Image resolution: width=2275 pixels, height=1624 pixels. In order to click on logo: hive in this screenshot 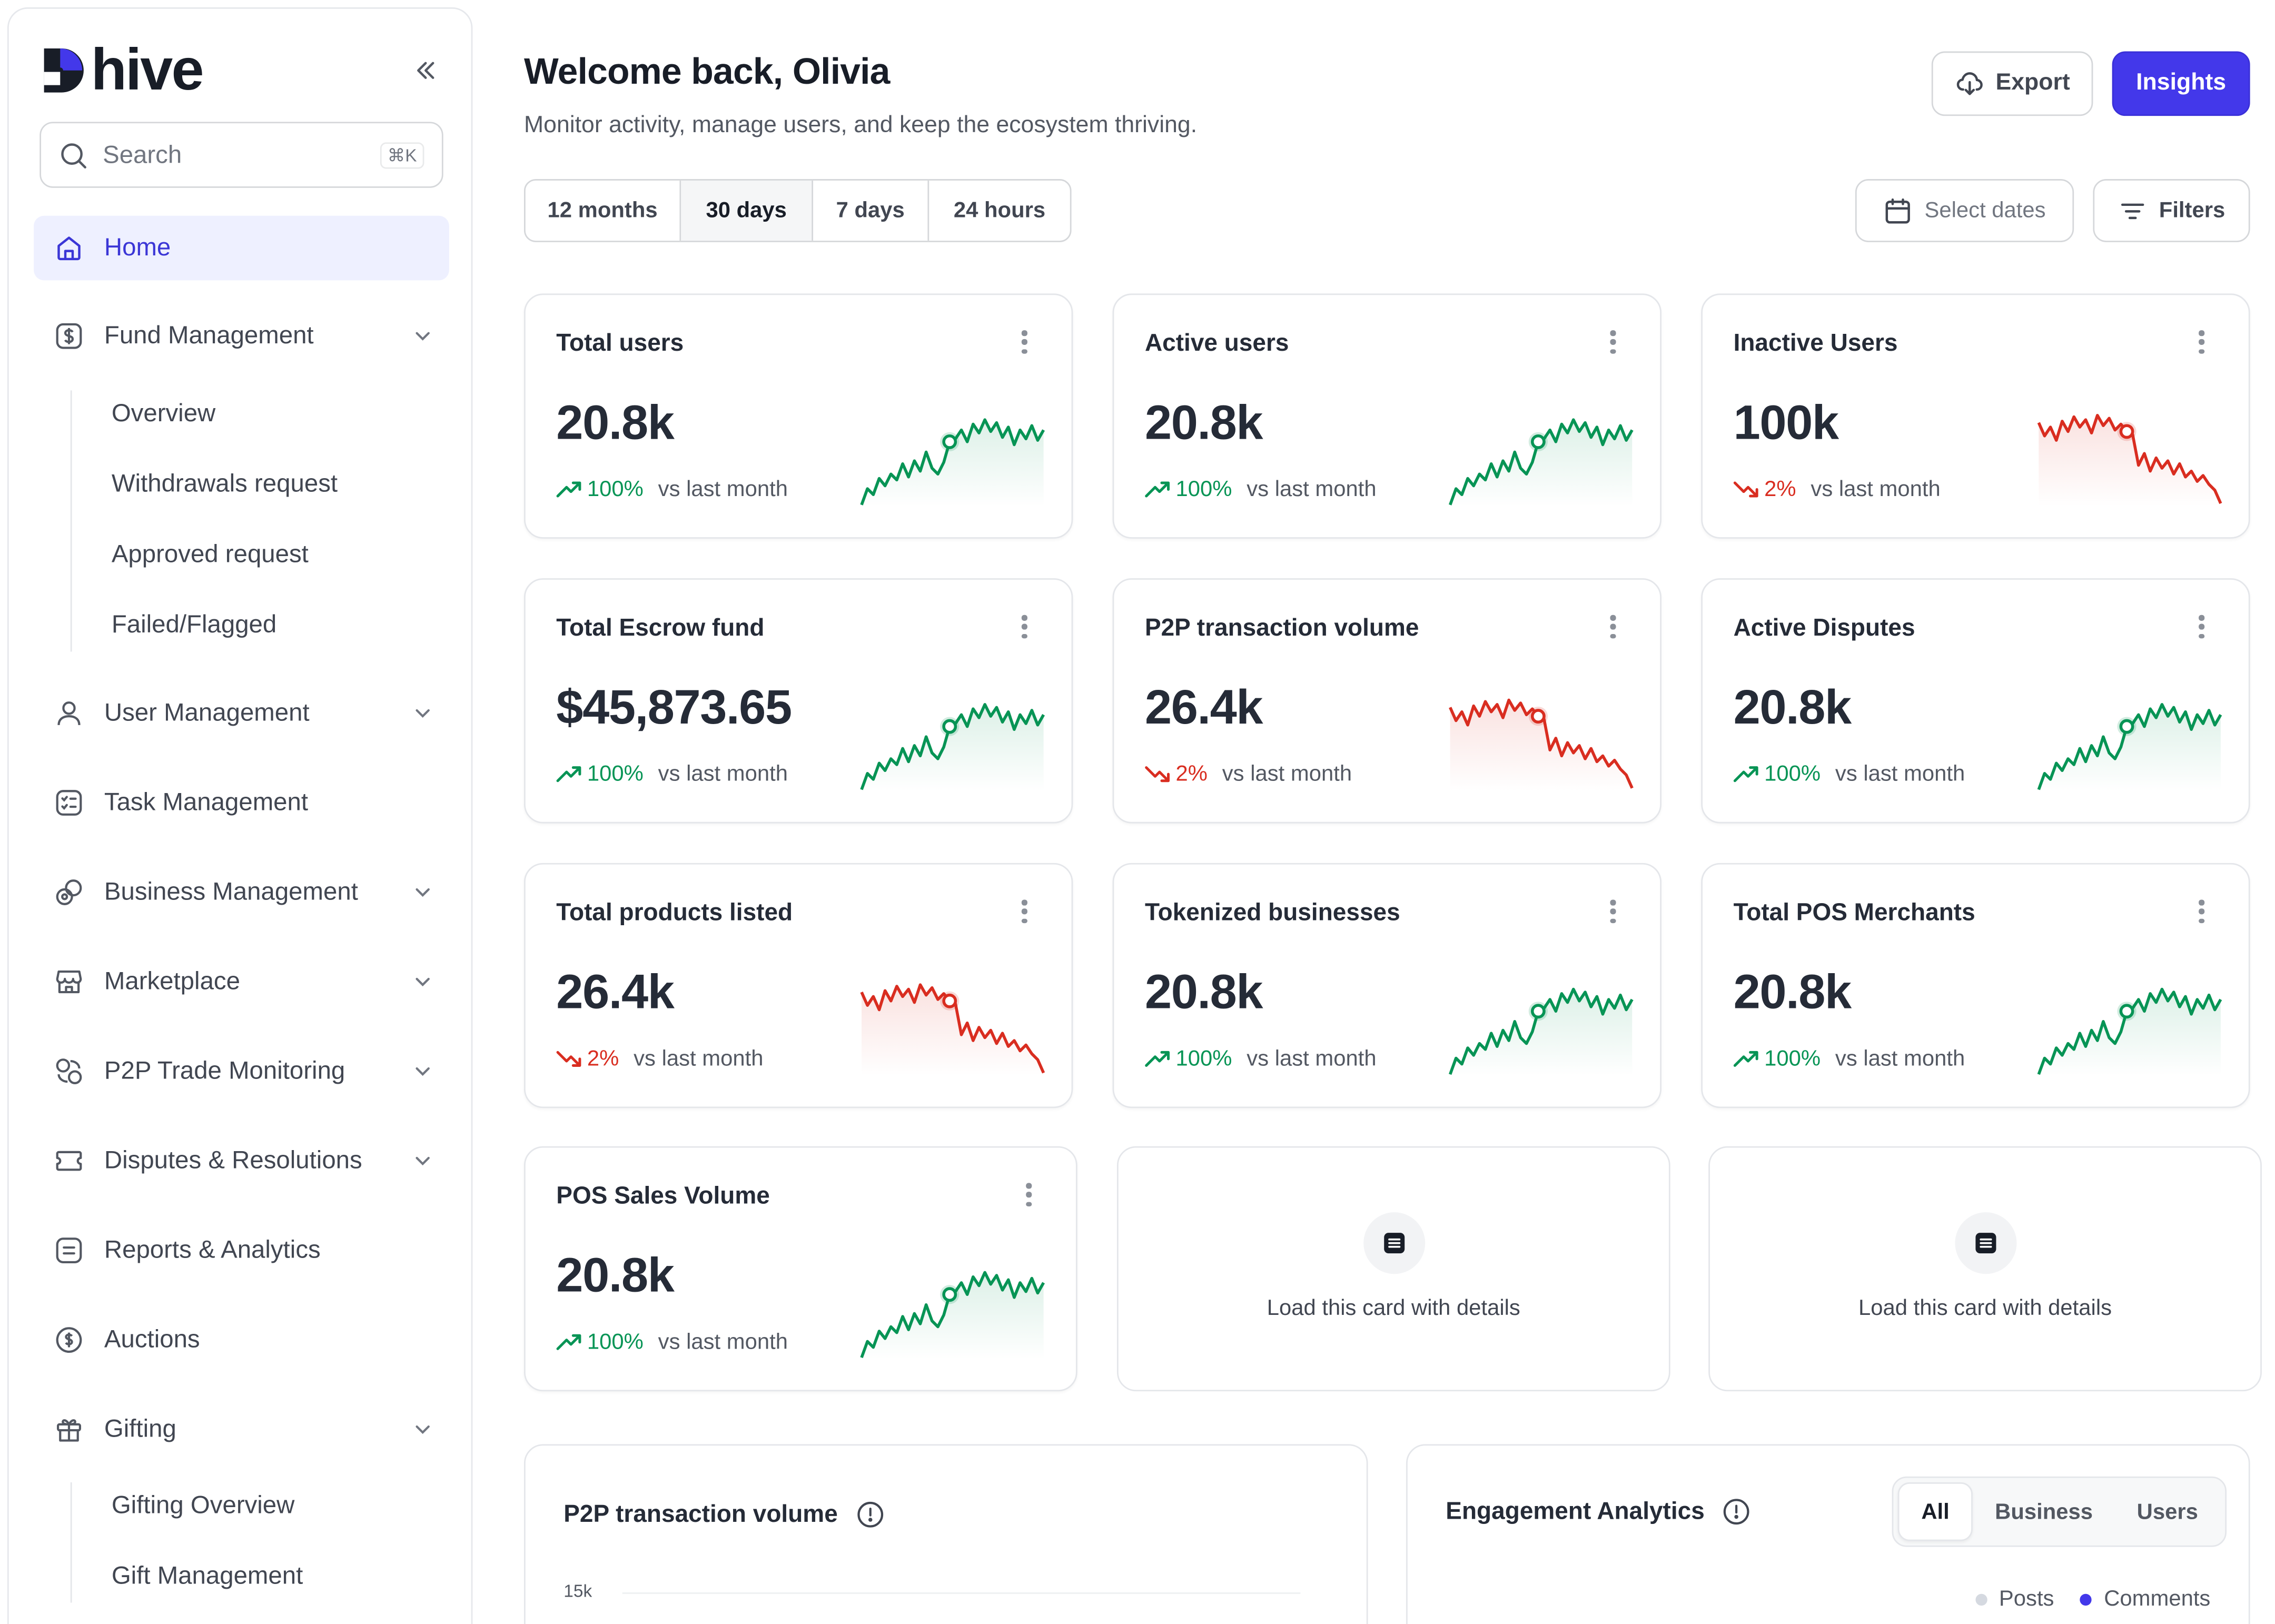, I will do `click(121, 71)`.